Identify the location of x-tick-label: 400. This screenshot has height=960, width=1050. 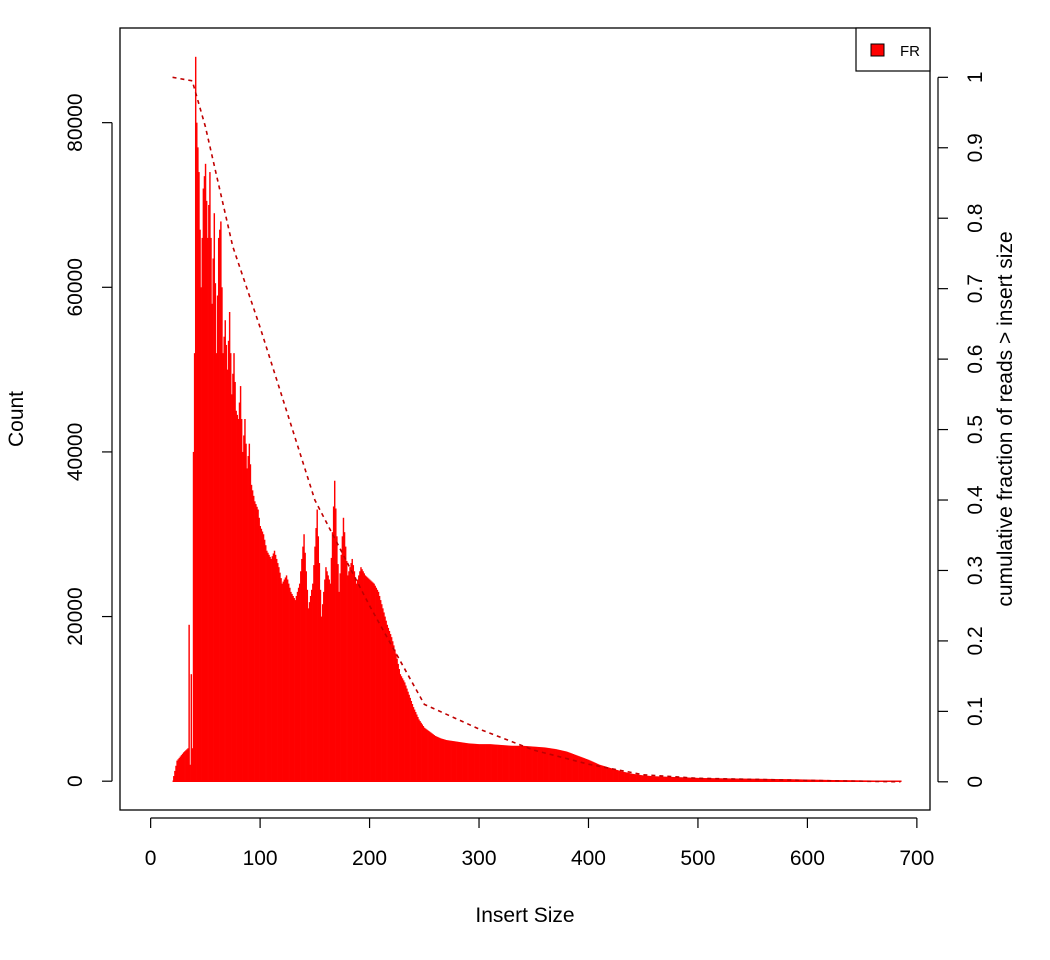
(588, 858).